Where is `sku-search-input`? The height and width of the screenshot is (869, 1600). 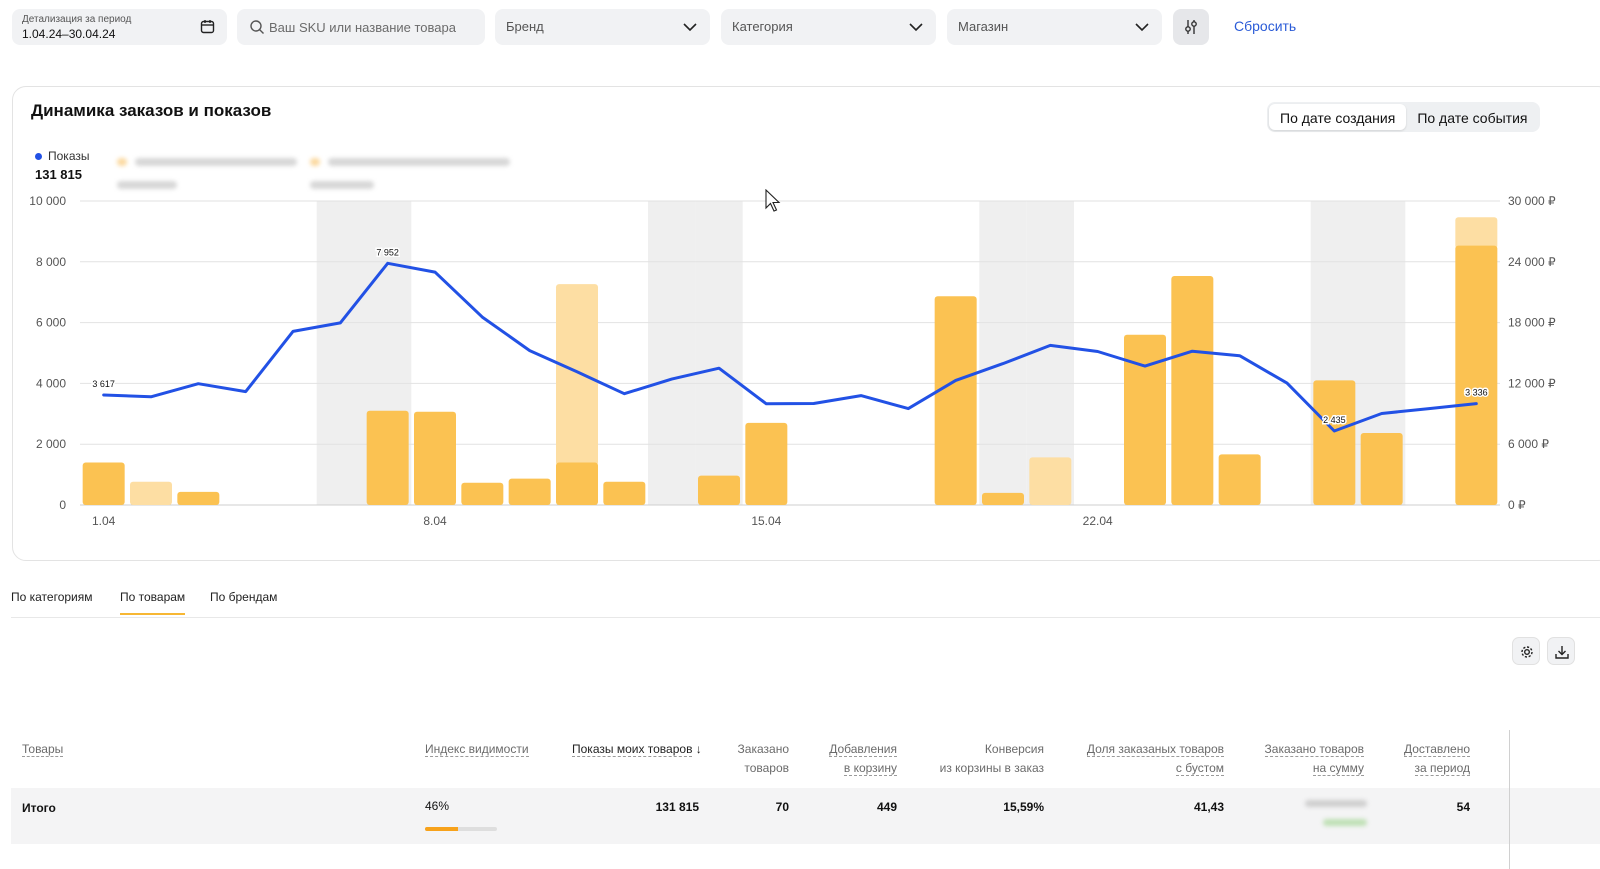
sku-search-input is located at coordinates (371, 27).